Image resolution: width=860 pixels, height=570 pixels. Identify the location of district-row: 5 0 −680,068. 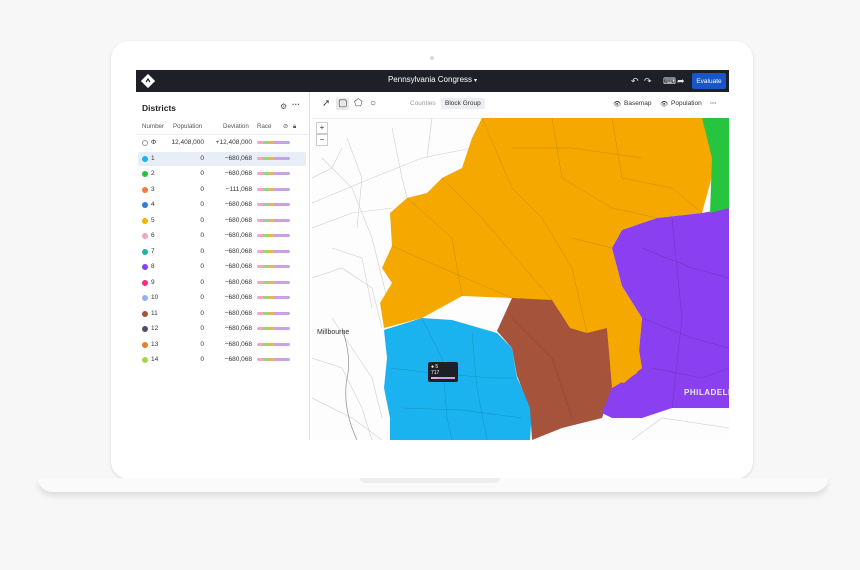
(222, 221).